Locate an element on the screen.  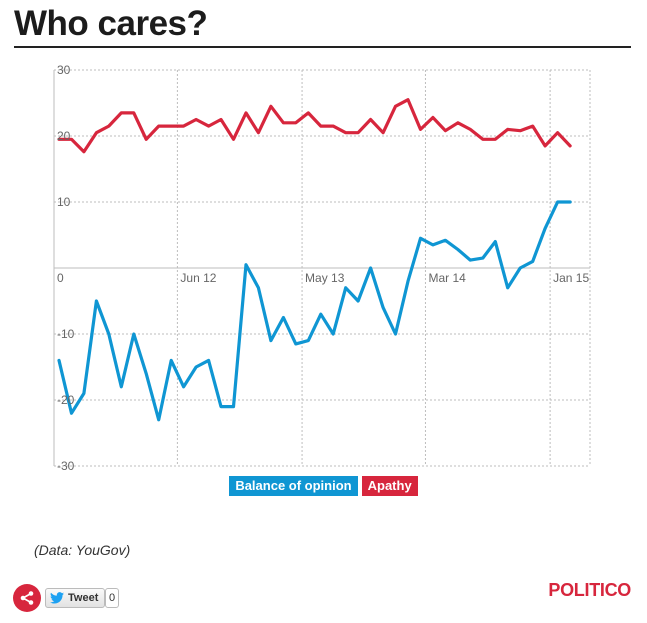
x-tick-label: Mar 14 is located at coordinates (447, 278).